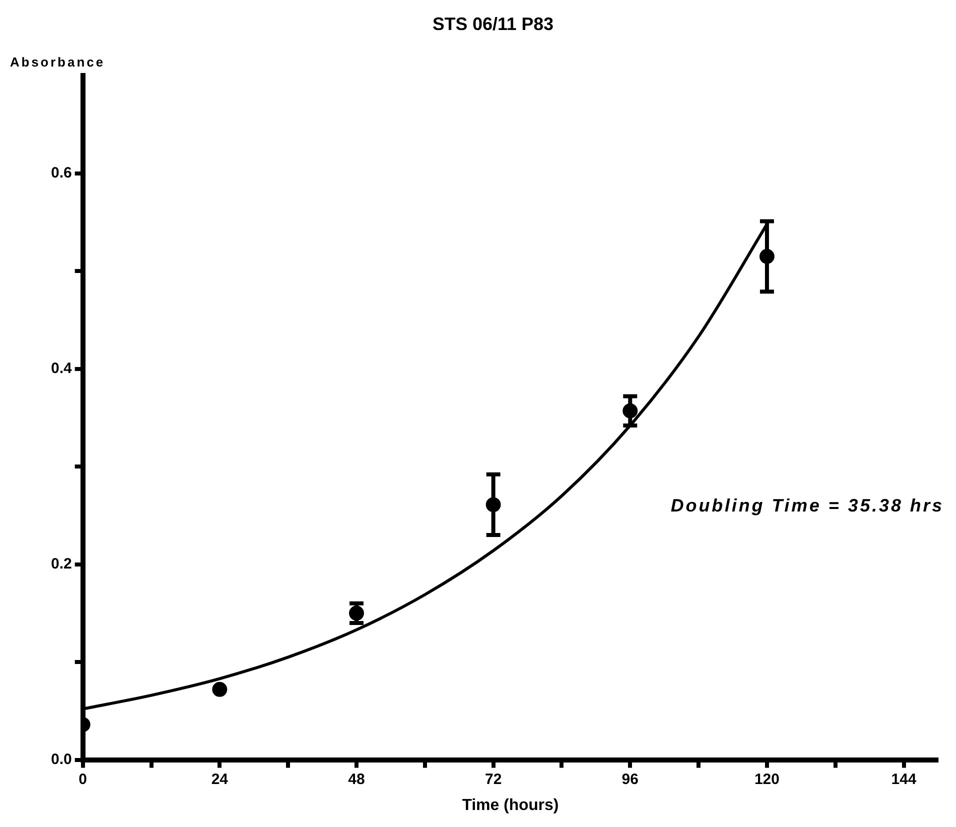 Image resolution: width=956 pixels, height=827 pixels. What do you see at coordinates (493, 779) in the screenshot?
I see `x-tick-label: 72` at bounding box center [493, 779].